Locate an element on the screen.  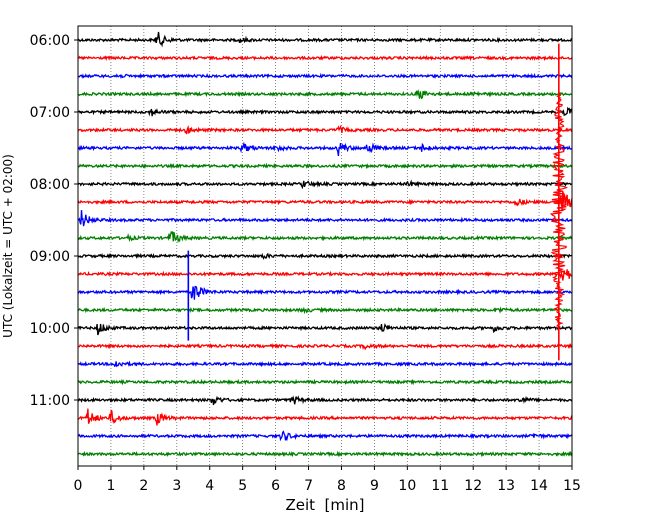
x-tick-label-1: 1 is located at coordinates (110, 486).